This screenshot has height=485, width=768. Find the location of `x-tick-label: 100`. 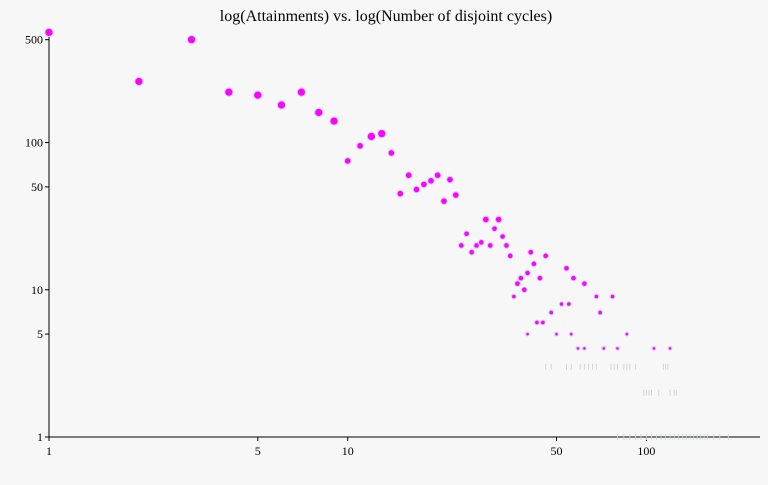

x-tick-label: 100 is located at coordinates (646, 451).